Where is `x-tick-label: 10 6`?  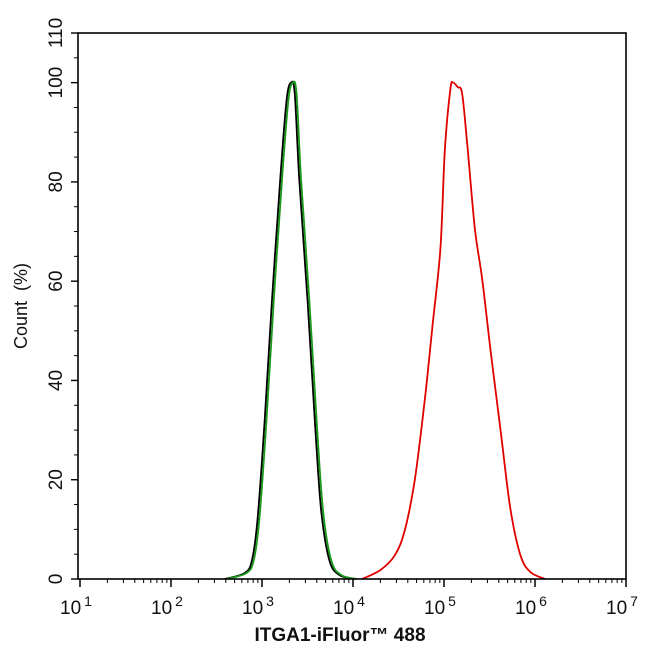 x-tick-label: 10 6 is located at coordinates (531, 606).